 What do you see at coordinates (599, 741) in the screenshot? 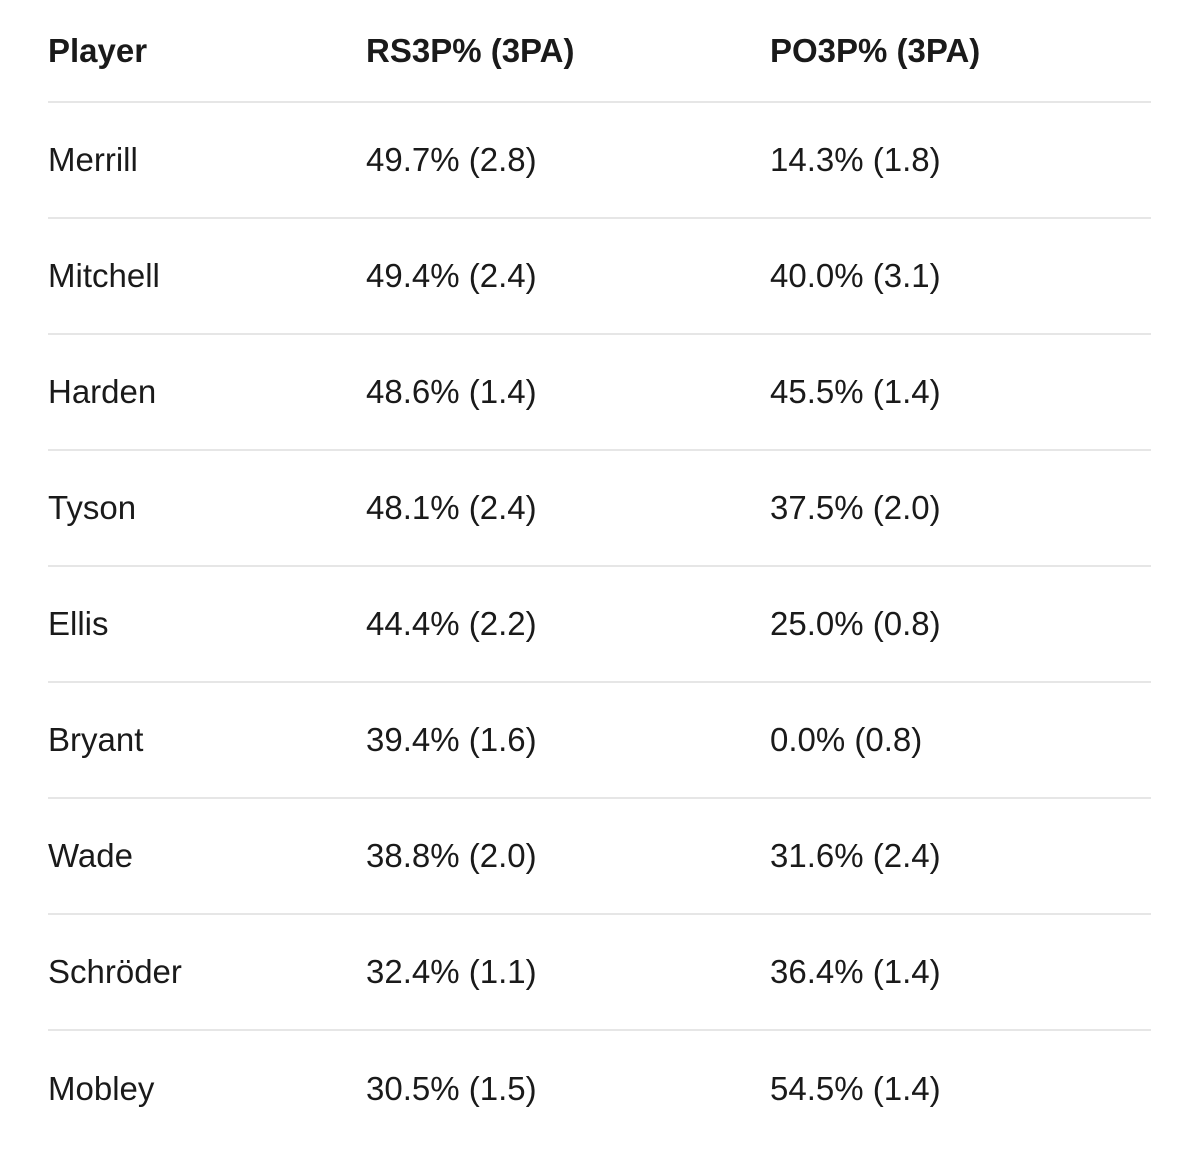
I see `table-row: Bryant 39.4% (1.6) 0.0% (0.8)` at bounding box center [599, 741].